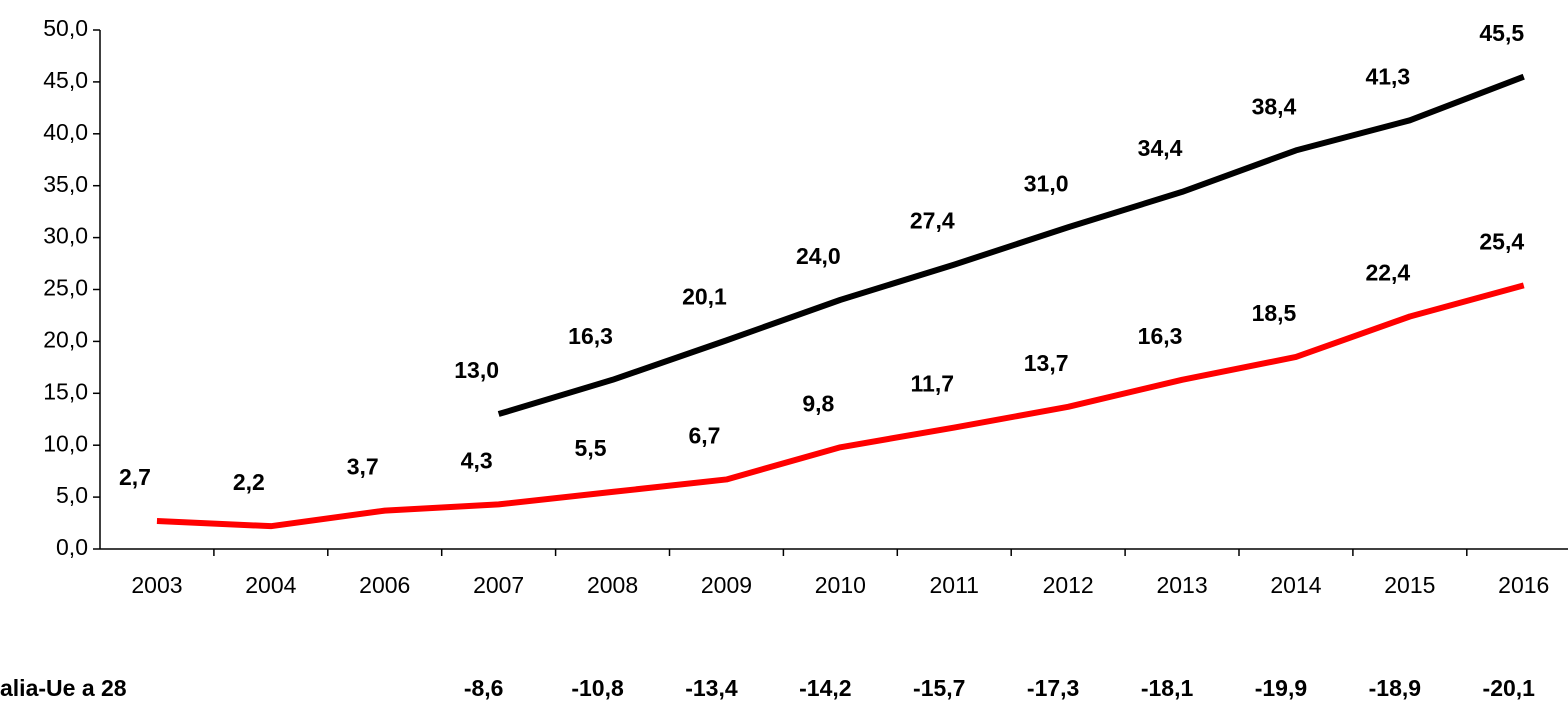  I want to click on y-tick-label: 30,0, so click(65, 236).